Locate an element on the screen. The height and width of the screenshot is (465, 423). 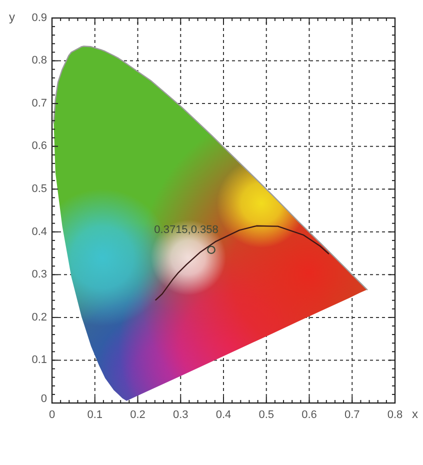
x-tick-label: 0.3 is located at coordinates (180, 414).